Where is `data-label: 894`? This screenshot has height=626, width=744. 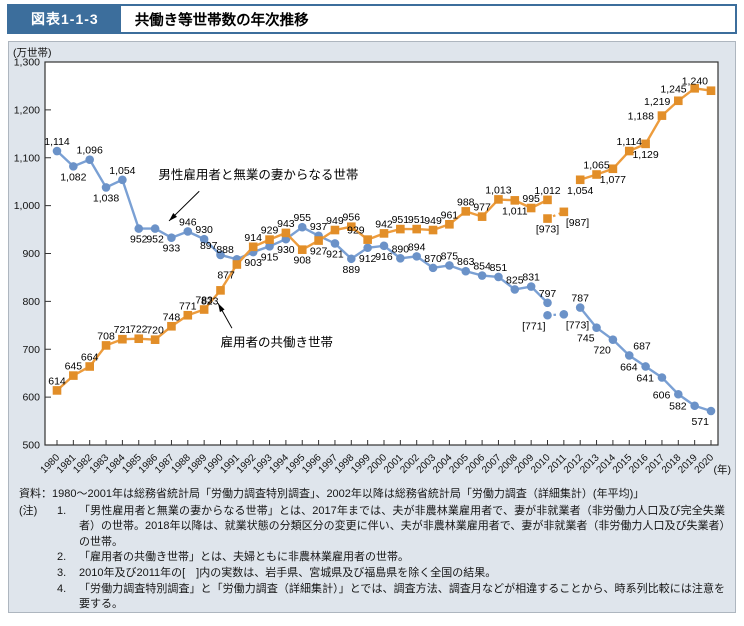
data-label: 894 is located at coordinates (417, 247).